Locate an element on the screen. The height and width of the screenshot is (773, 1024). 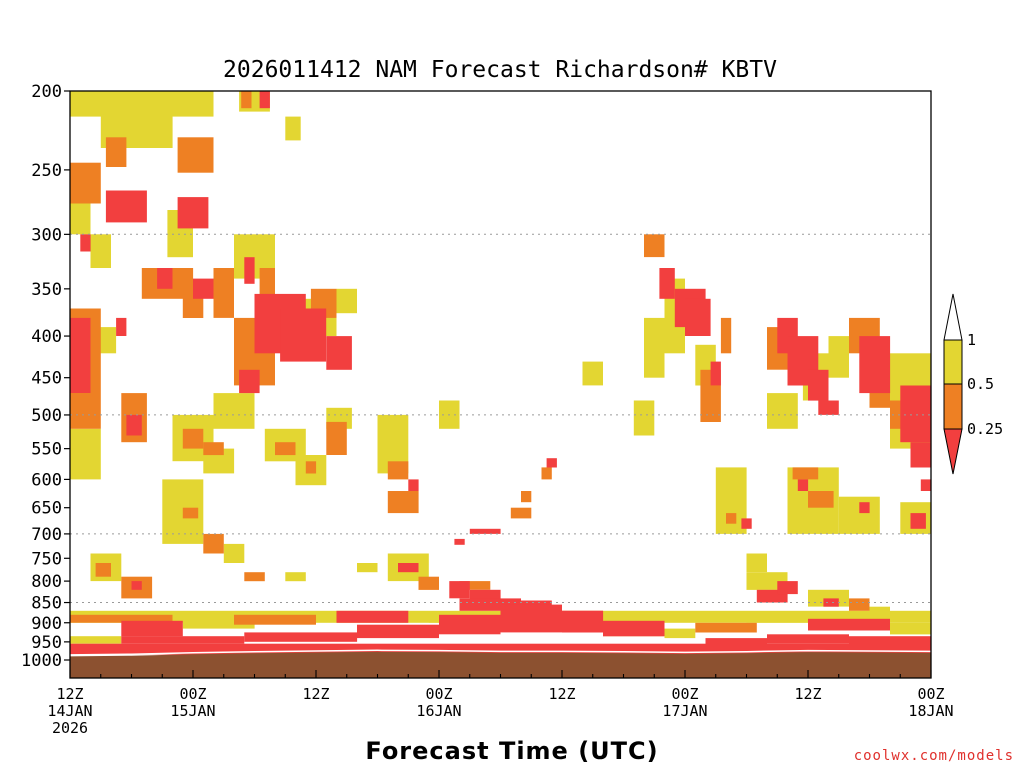
legend-label: 1 is located at coordinates (971, 340).